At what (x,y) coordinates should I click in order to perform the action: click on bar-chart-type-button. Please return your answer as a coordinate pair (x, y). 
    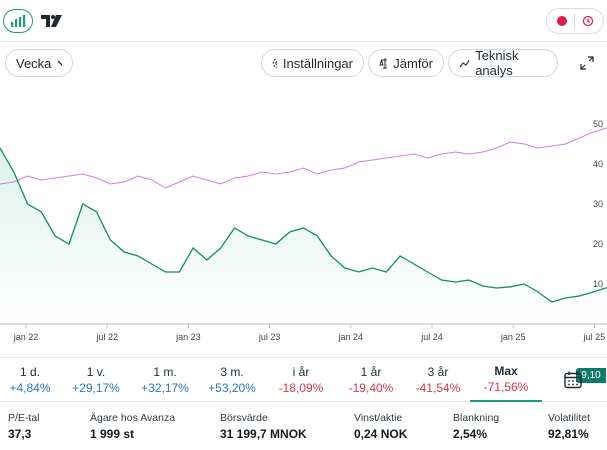
    Looking at the image, I should click on (18, 21).